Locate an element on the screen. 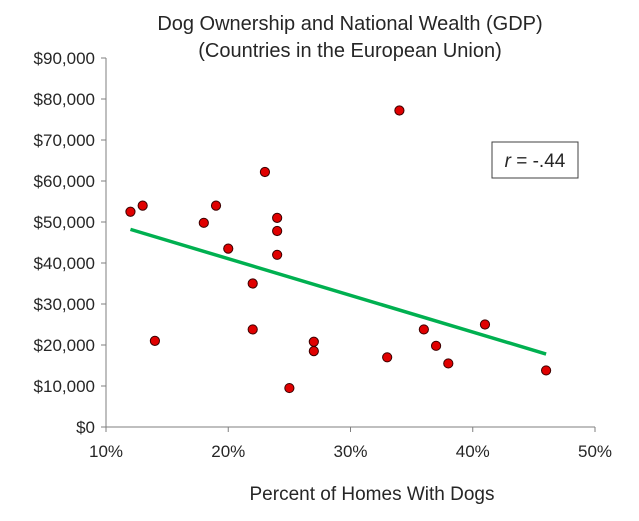  y-tick-label: $0 is located at coordinates (85, 427).